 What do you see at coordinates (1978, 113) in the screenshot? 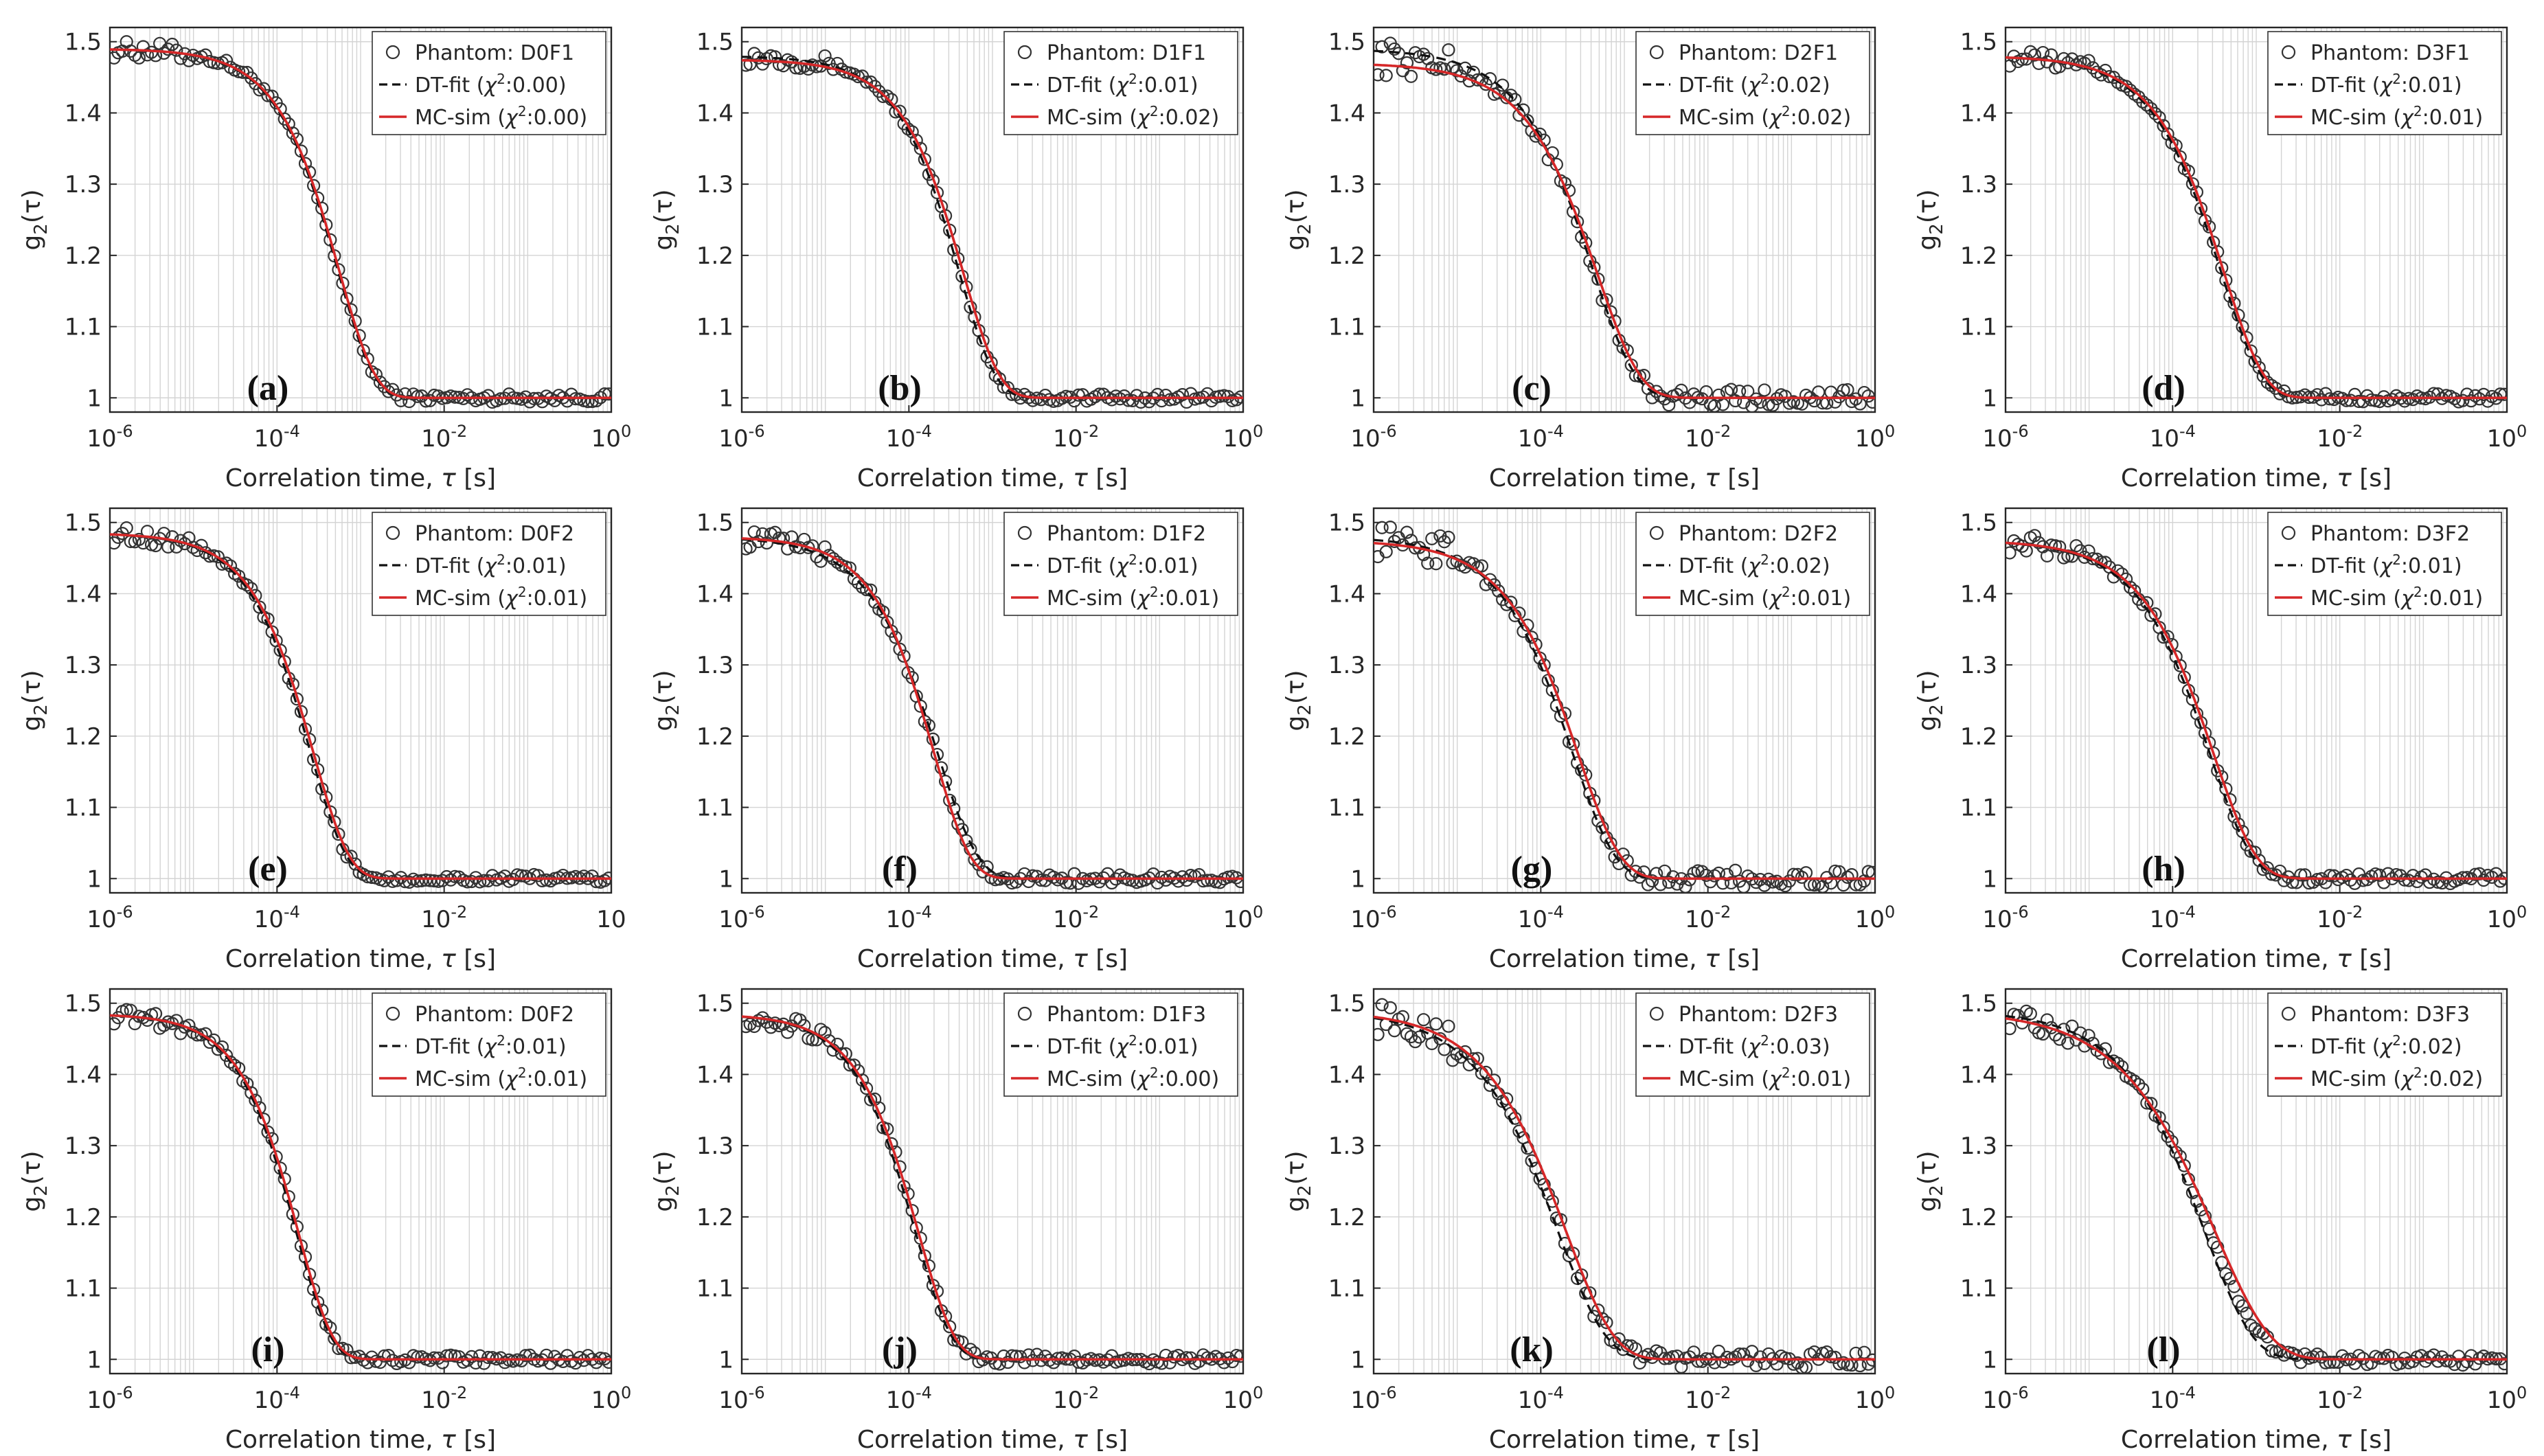
I see `y-tick-label: 1.4` at bounding box center [1978, 113].